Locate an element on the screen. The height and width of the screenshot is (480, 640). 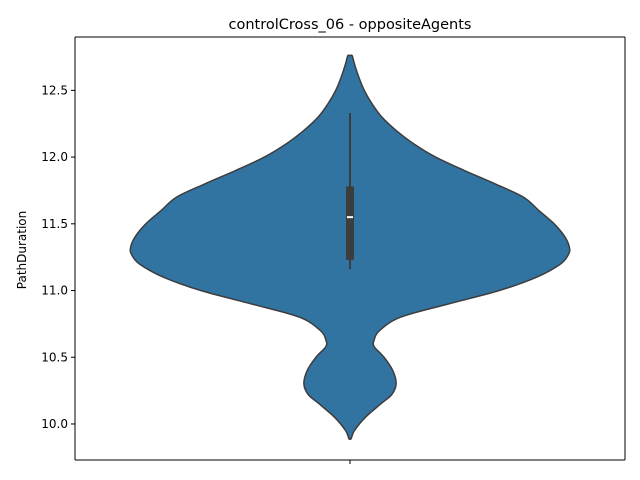
y-tick-label: 11.5 is located at coordinates (54, 224).